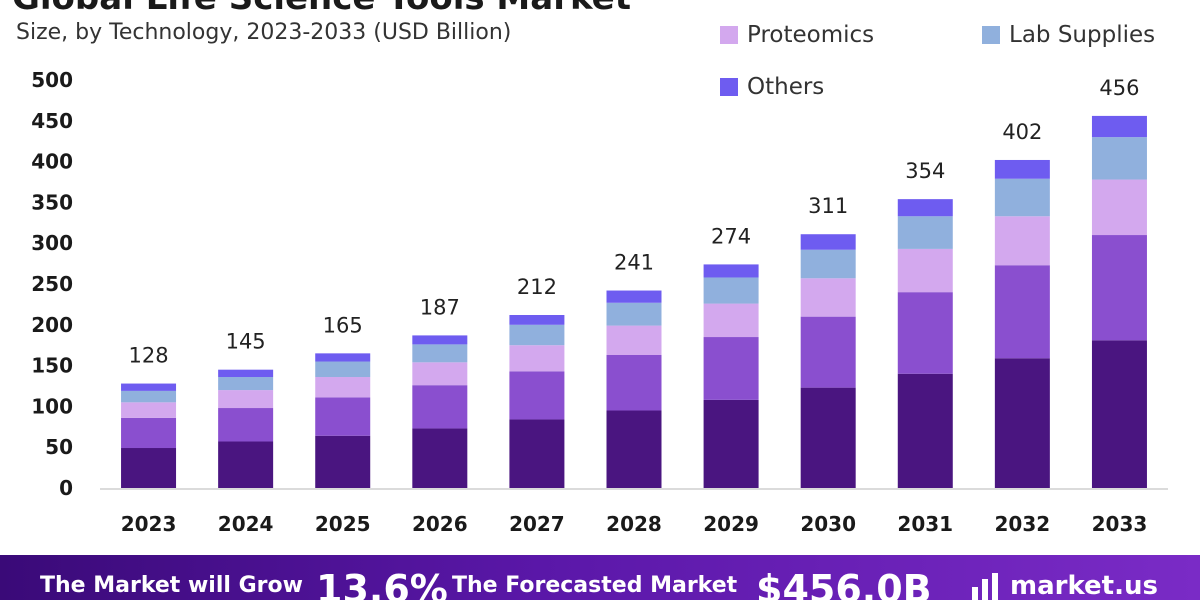 The width and height of the screenshot is (1200, 600). What do you see at coordinates (148, 356) in the screenshot?
I see `bar-total-label: 128` at bounding box center [148, 356].